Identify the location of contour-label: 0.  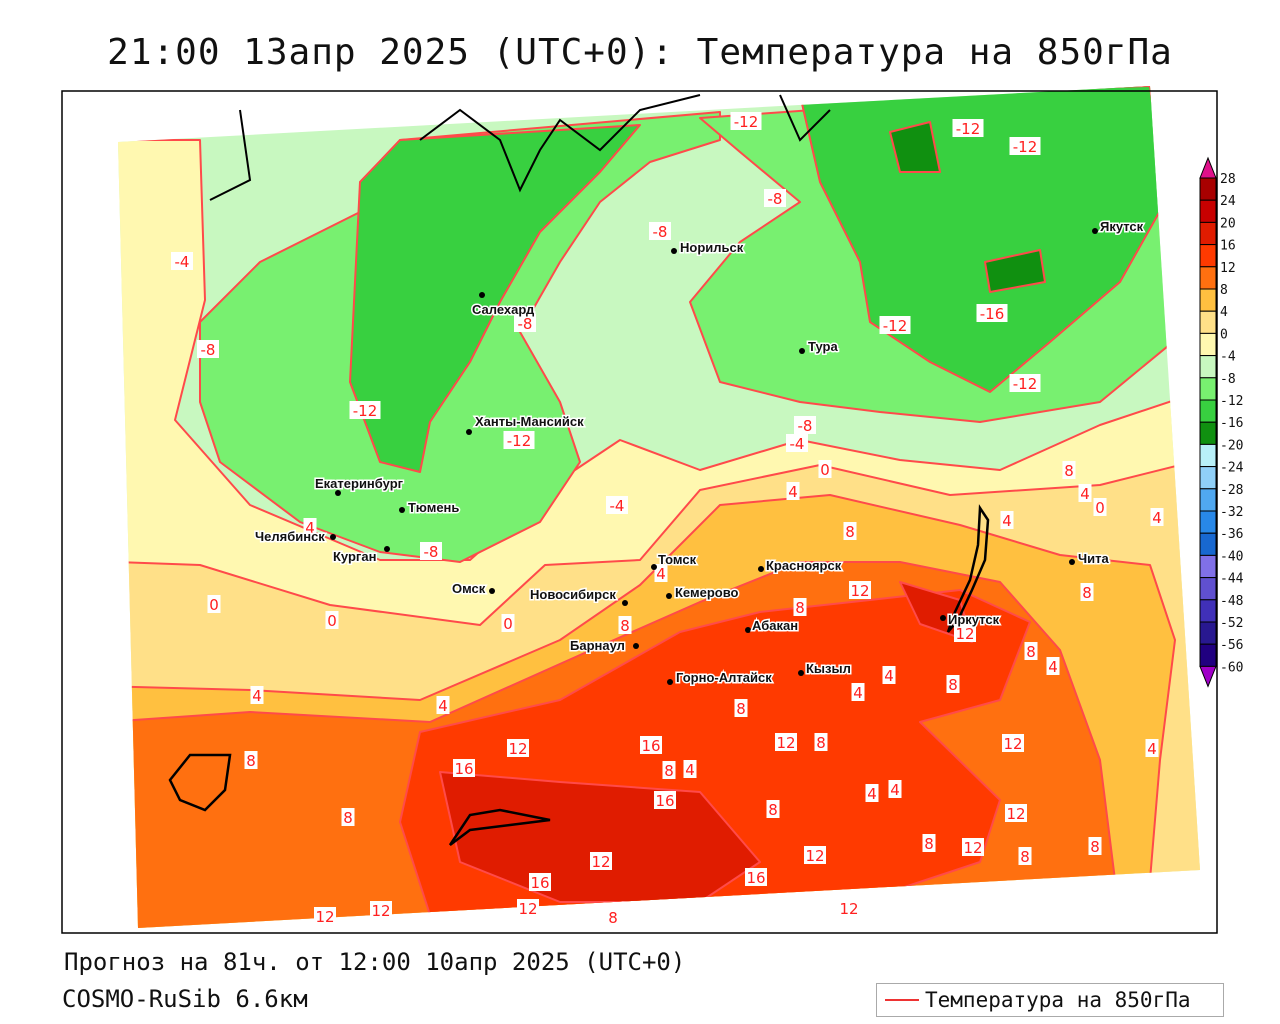
(214, 605).